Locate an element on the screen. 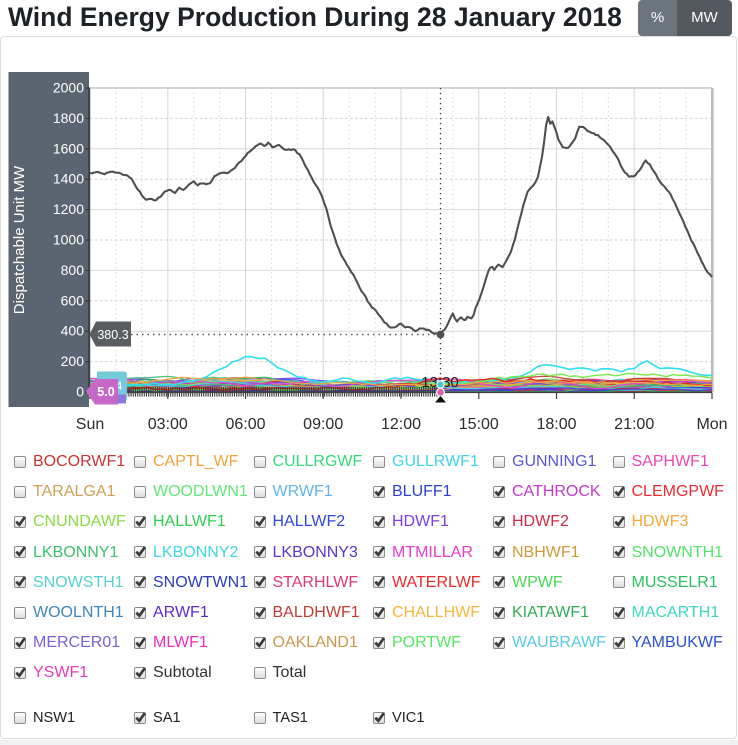 The width and height of the screenshot is (738, 745). svg-text: 400 is located at coordinates (73, 331).